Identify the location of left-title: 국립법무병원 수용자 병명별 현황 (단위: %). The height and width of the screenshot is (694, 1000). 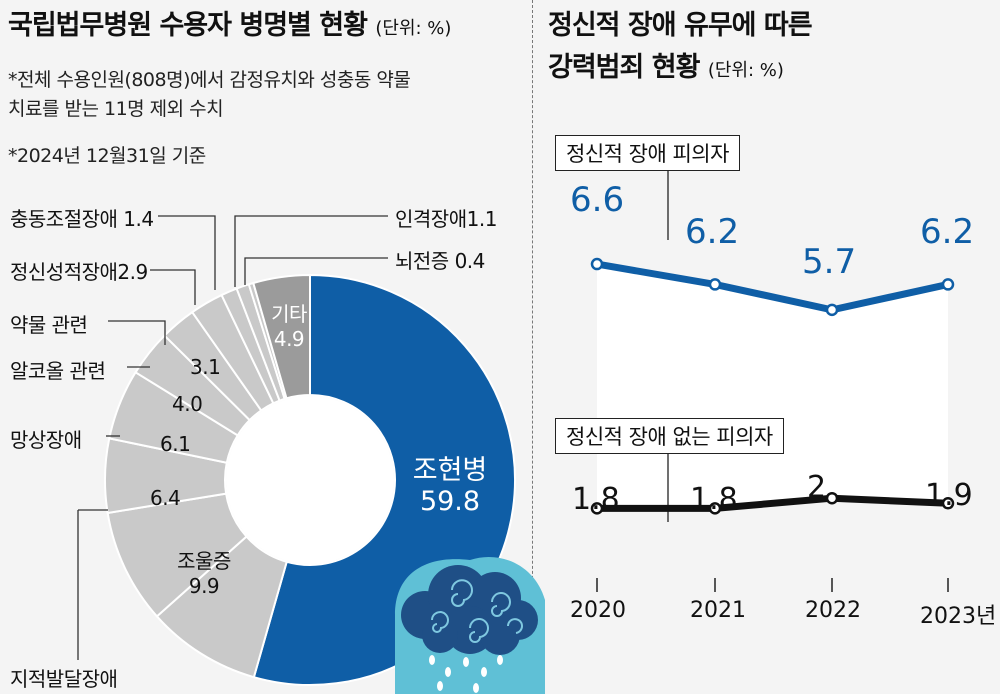
(229, 22).